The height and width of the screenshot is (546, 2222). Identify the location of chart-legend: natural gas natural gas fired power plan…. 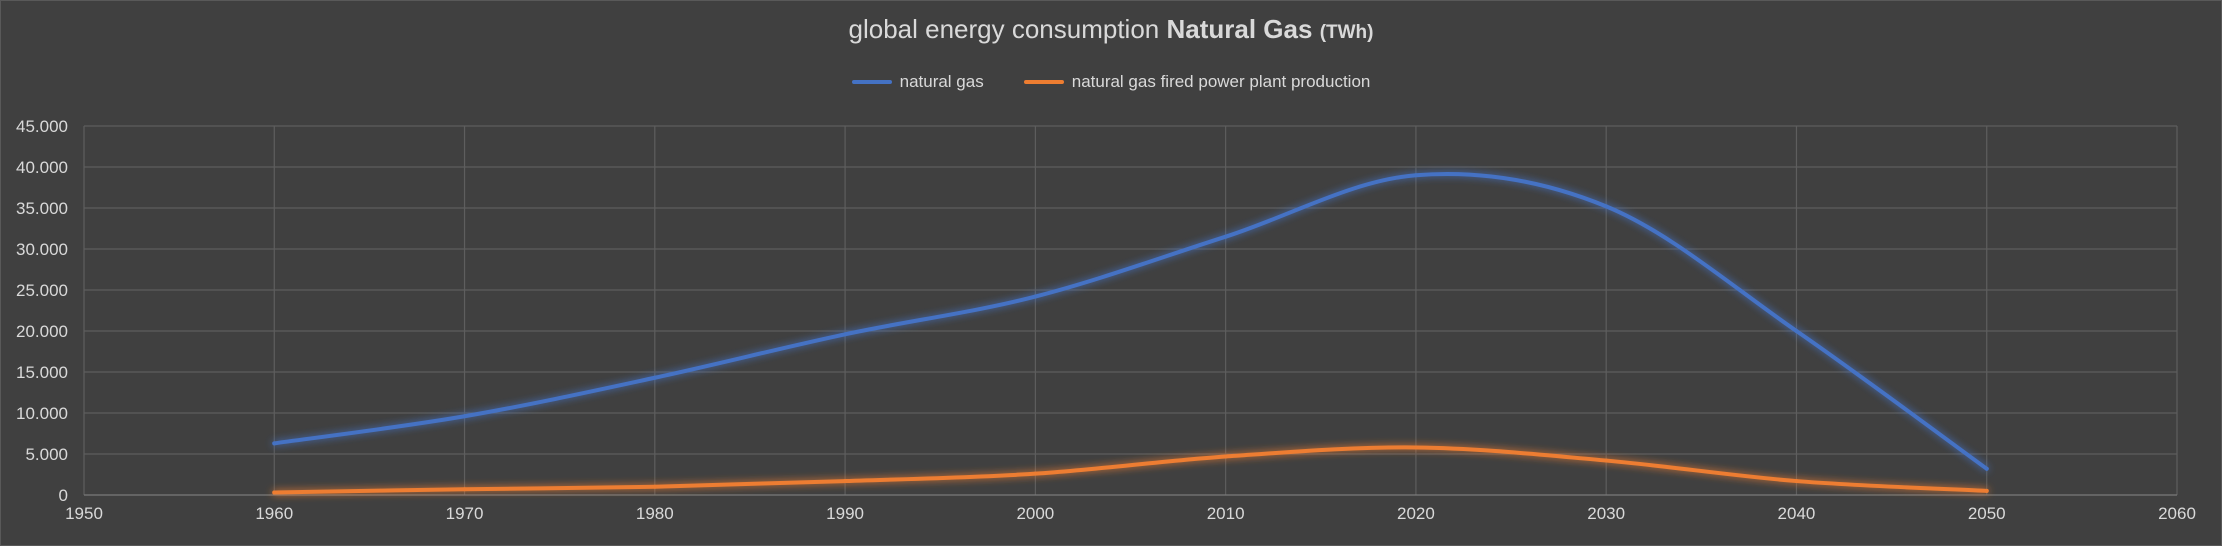
(1111, 82).